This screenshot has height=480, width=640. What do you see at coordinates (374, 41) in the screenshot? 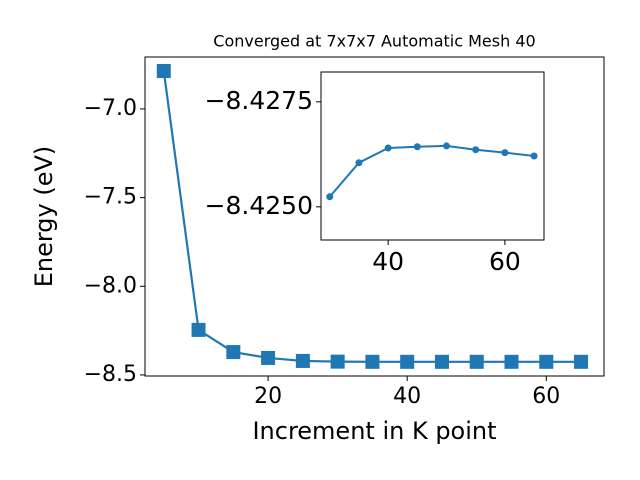
I see `chart-title: Converged at 7x7x7 Automatic Mesh 40` at bounding box center [374, 41].